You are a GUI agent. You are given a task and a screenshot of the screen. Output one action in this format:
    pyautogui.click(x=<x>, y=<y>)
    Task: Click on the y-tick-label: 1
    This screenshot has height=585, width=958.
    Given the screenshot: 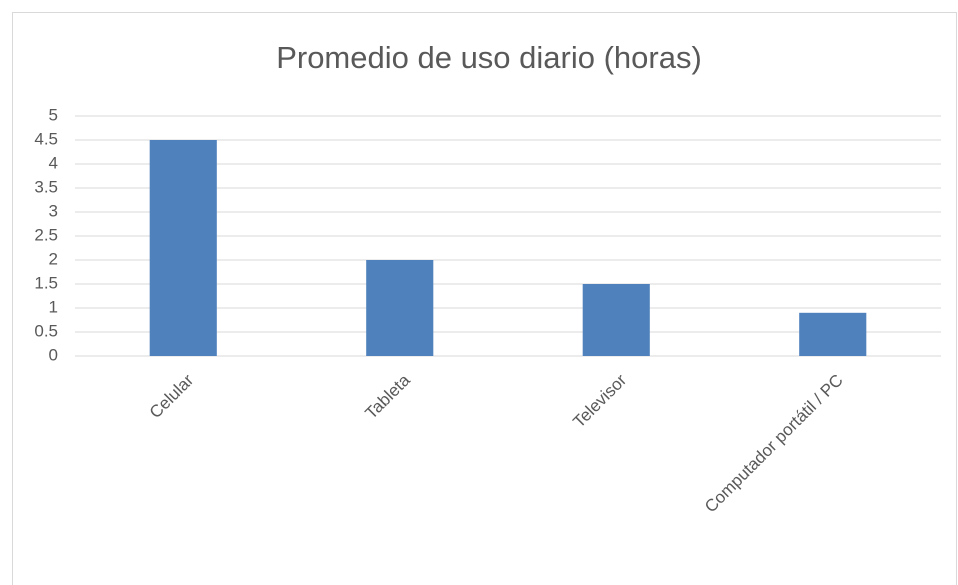 What is the action you would take?
    pyautogui.click(x=53, y=306)
    